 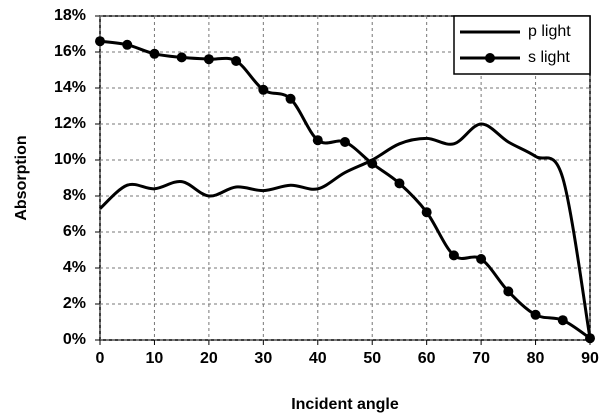 I want to click on x-tick-label: 0, so click(x=100, y=358).